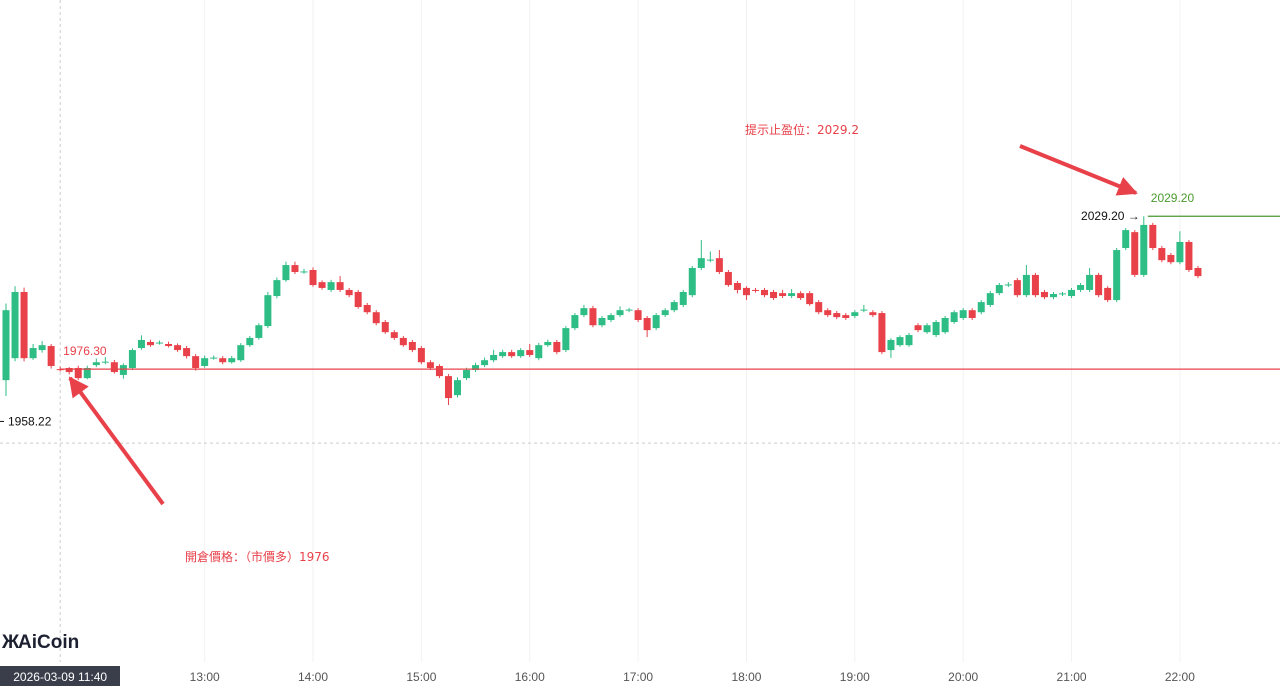 The height and width of the screenshot is (697, 1280). Describe the element at coordinates (530, 677) in the screenshot. I see `x-tick-label: 16:00` at that location.